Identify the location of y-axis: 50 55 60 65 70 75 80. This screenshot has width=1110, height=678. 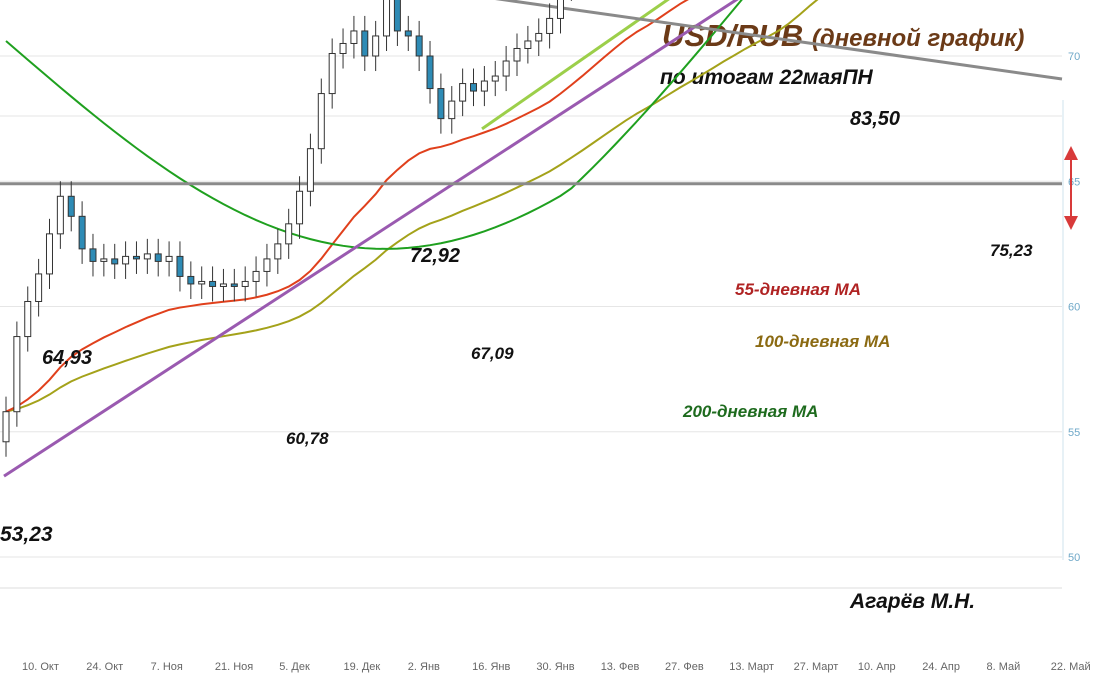
(1074, 307).